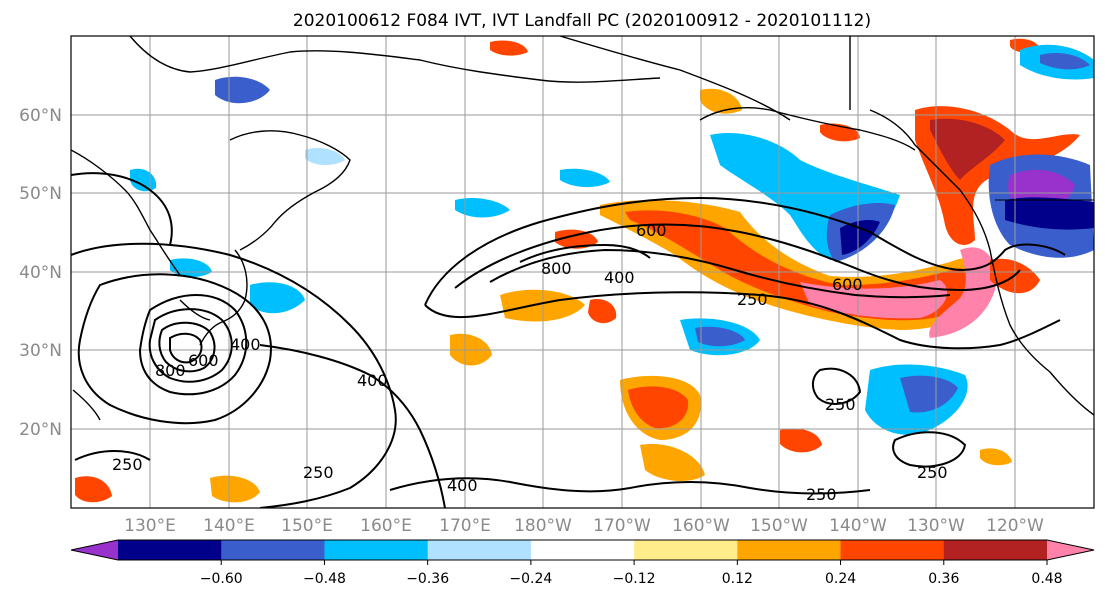 The width and height of the screenshot is (1105, 601). I want to click on lat-label: 20°N, so click(40, 430).